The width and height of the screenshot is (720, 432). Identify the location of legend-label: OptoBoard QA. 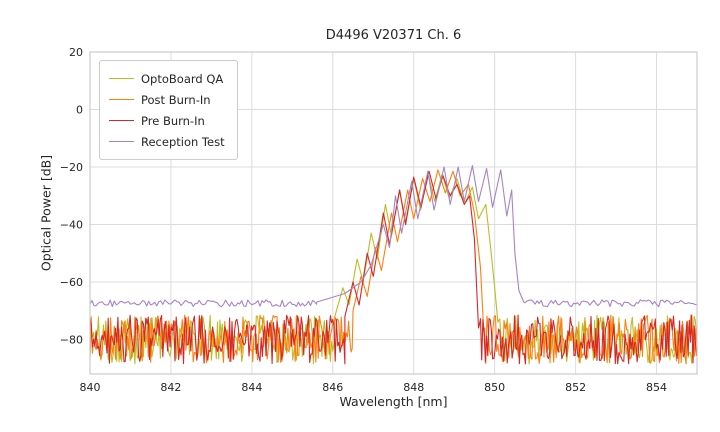
(182, 78).